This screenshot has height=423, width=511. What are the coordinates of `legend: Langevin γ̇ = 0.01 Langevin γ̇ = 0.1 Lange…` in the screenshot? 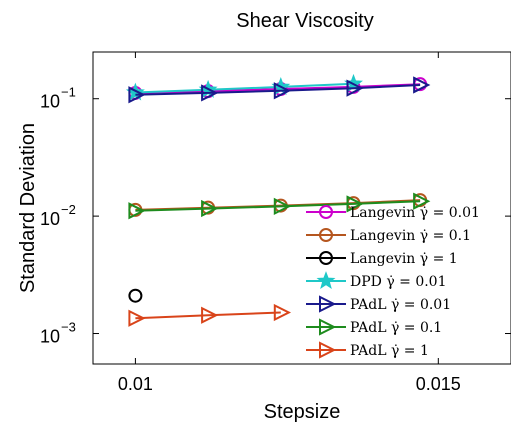 It's located at (393, 282).